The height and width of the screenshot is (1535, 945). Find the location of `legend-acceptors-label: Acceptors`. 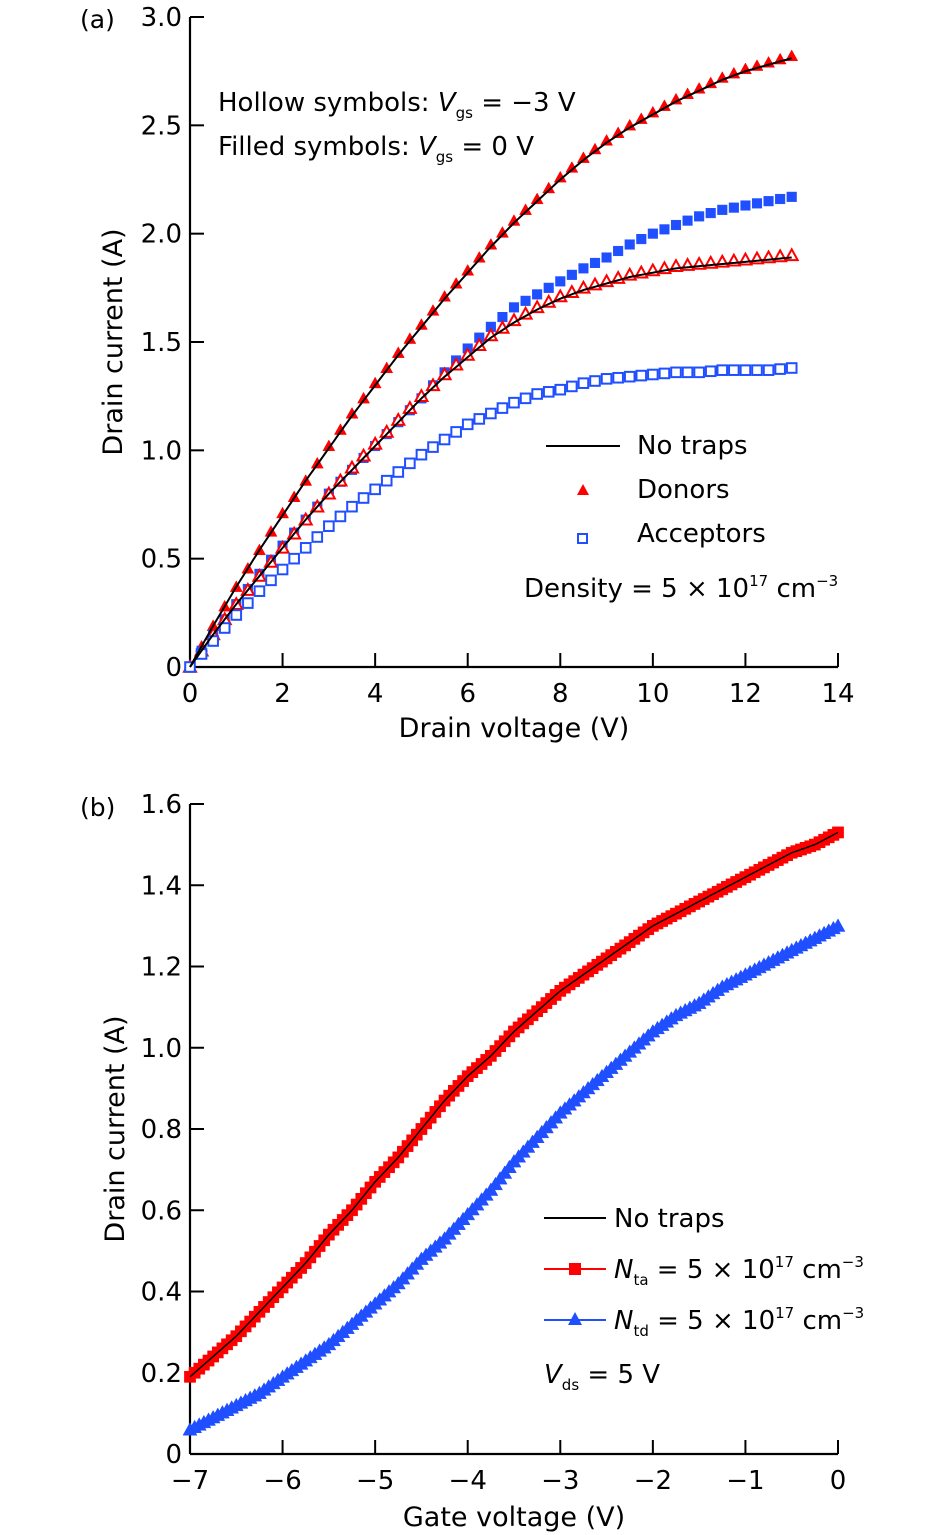

legend-acceptors-label: Acceptors is located at coordinates (701, 534).